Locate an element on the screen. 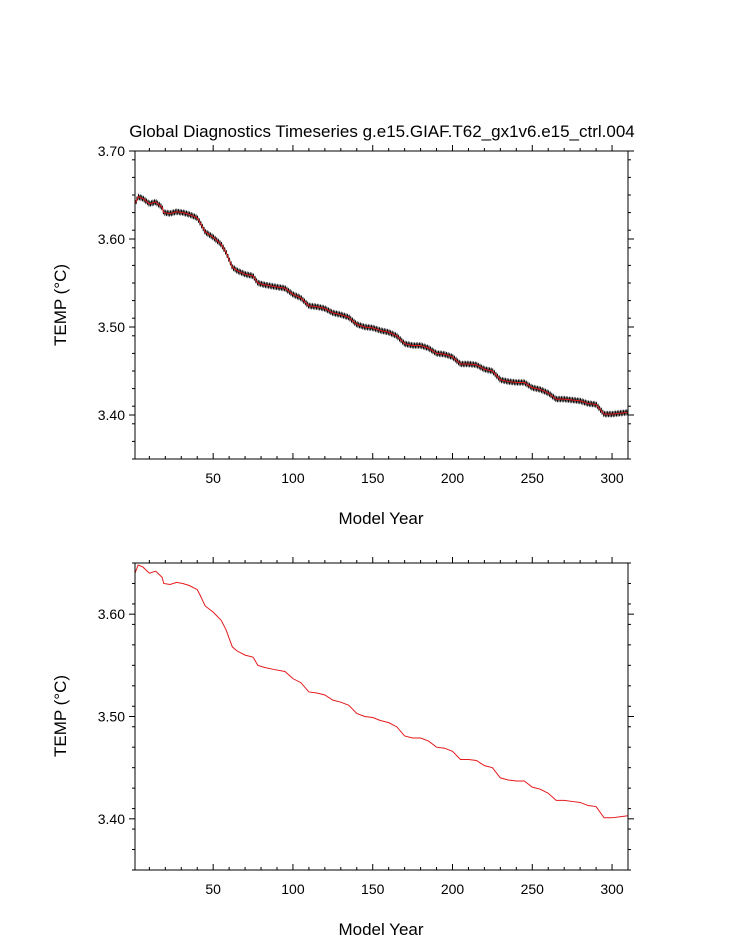  top-chart-y-tick-label: 3.70 is located at coordinates (111, 151).